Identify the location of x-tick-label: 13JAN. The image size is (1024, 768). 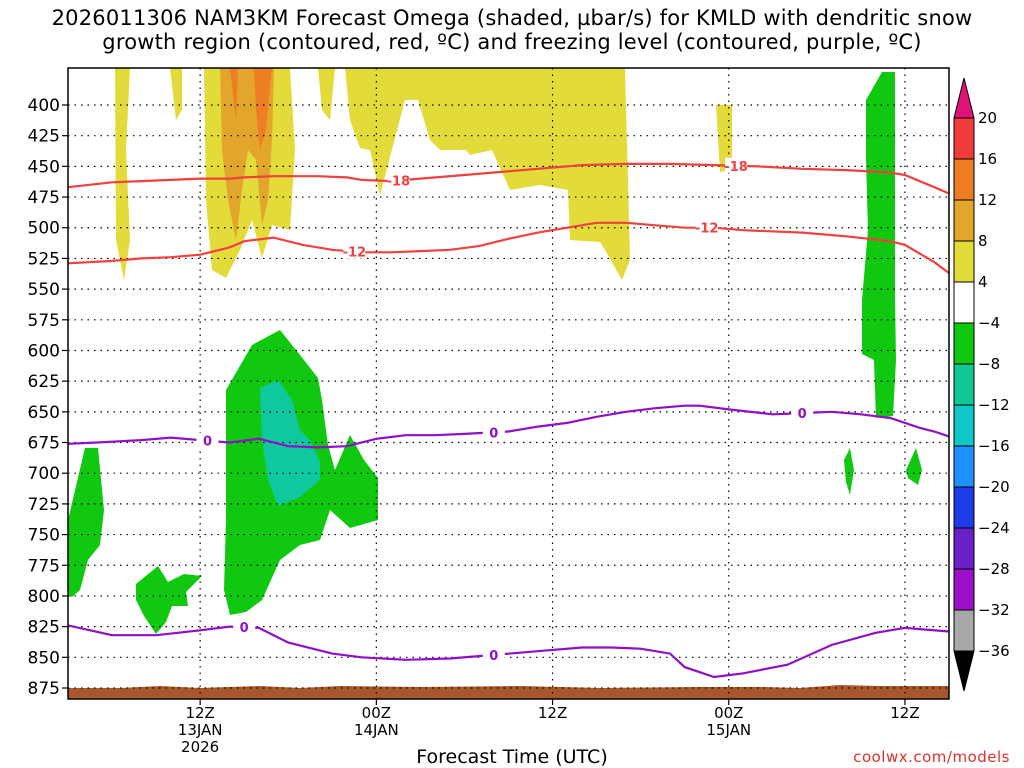
(200, 730).